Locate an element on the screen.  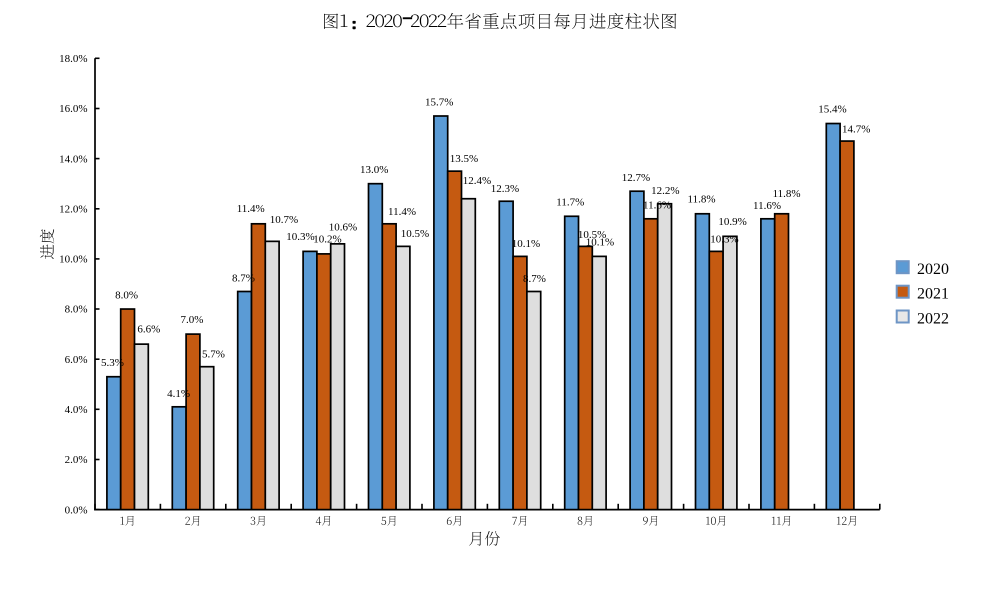
svg-text: 15.4% is located at coordinates (832, 109).